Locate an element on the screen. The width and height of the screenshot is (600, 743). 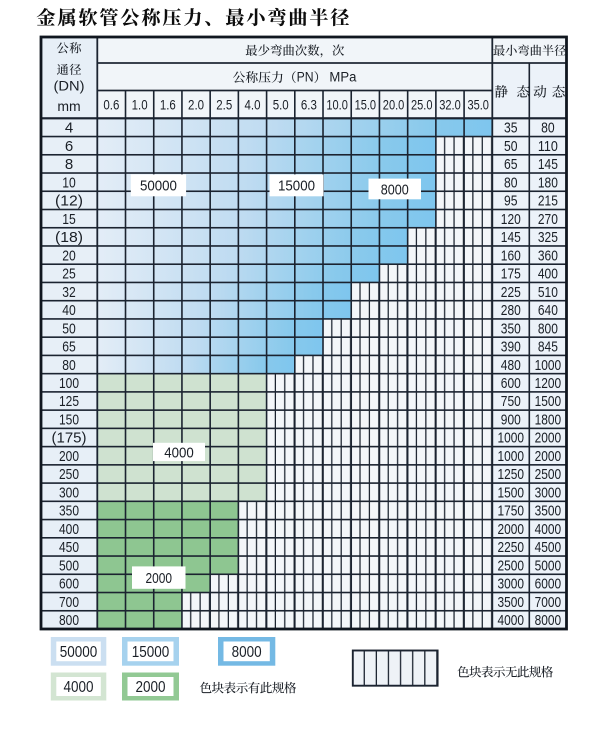
svg-text: 300 is located at coordinates (69, 492).